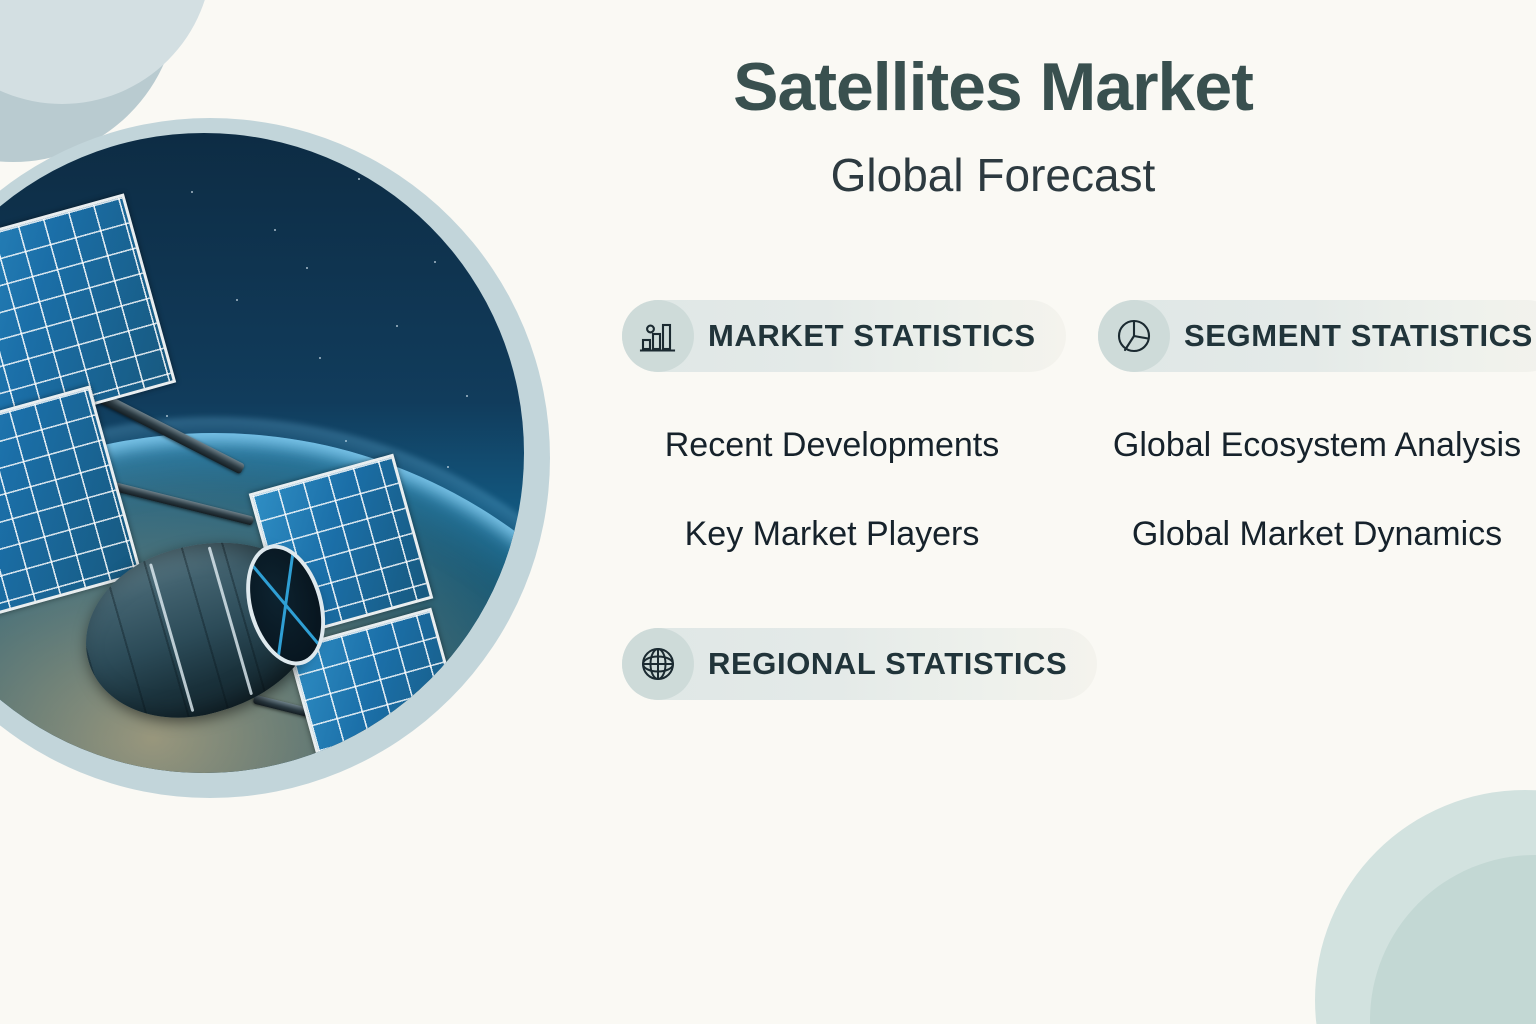  Describe the element at coordinates (832, 445) in the screenshot. I see `list-item: Recent Developments` at that location.